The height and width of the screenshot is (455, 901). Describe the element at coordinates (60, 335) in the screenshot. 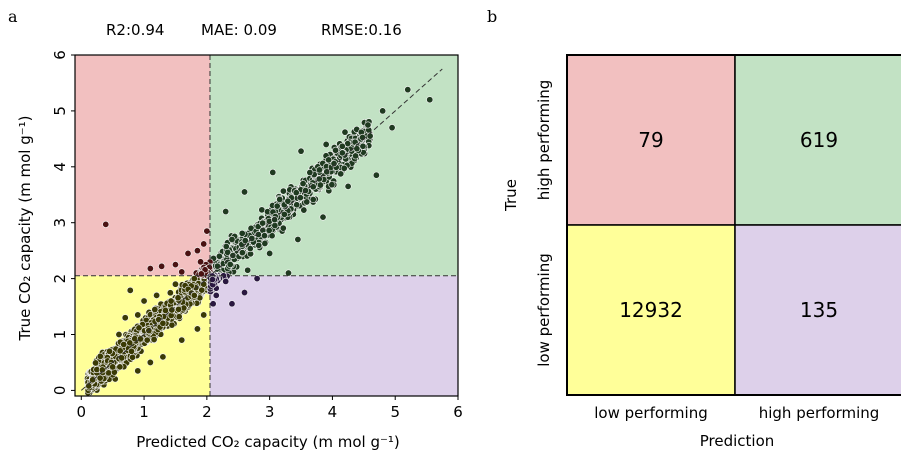

I see `y-tick-label: 1` at that location.